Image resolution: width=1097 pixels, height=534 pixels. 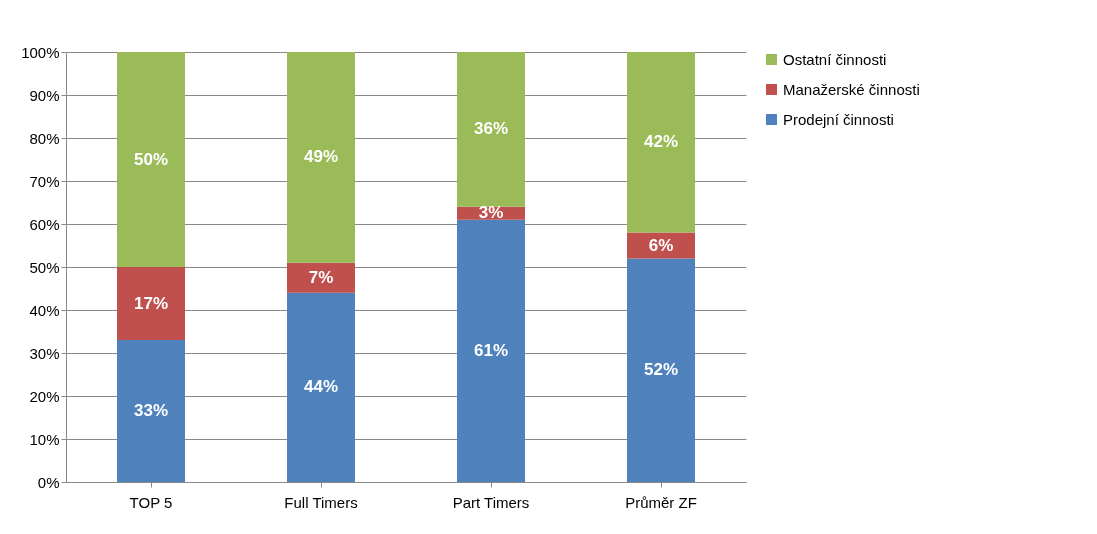 I want to click on data-label: 49%, so click(x=321, y=157).